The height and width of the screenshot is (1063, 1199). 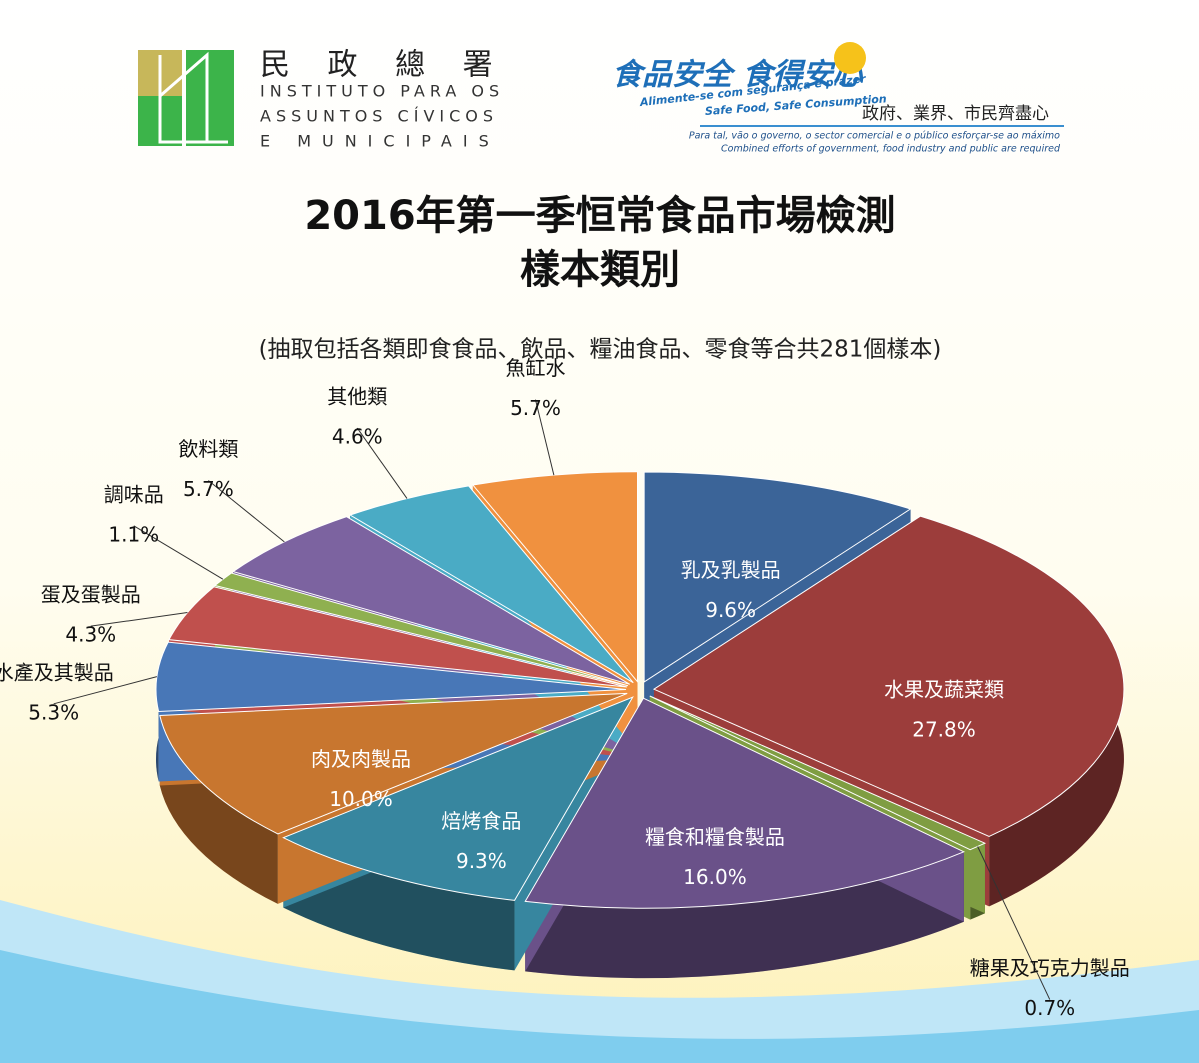 I want to click on category-label: 魚缸水, so click(x=535, y=368).